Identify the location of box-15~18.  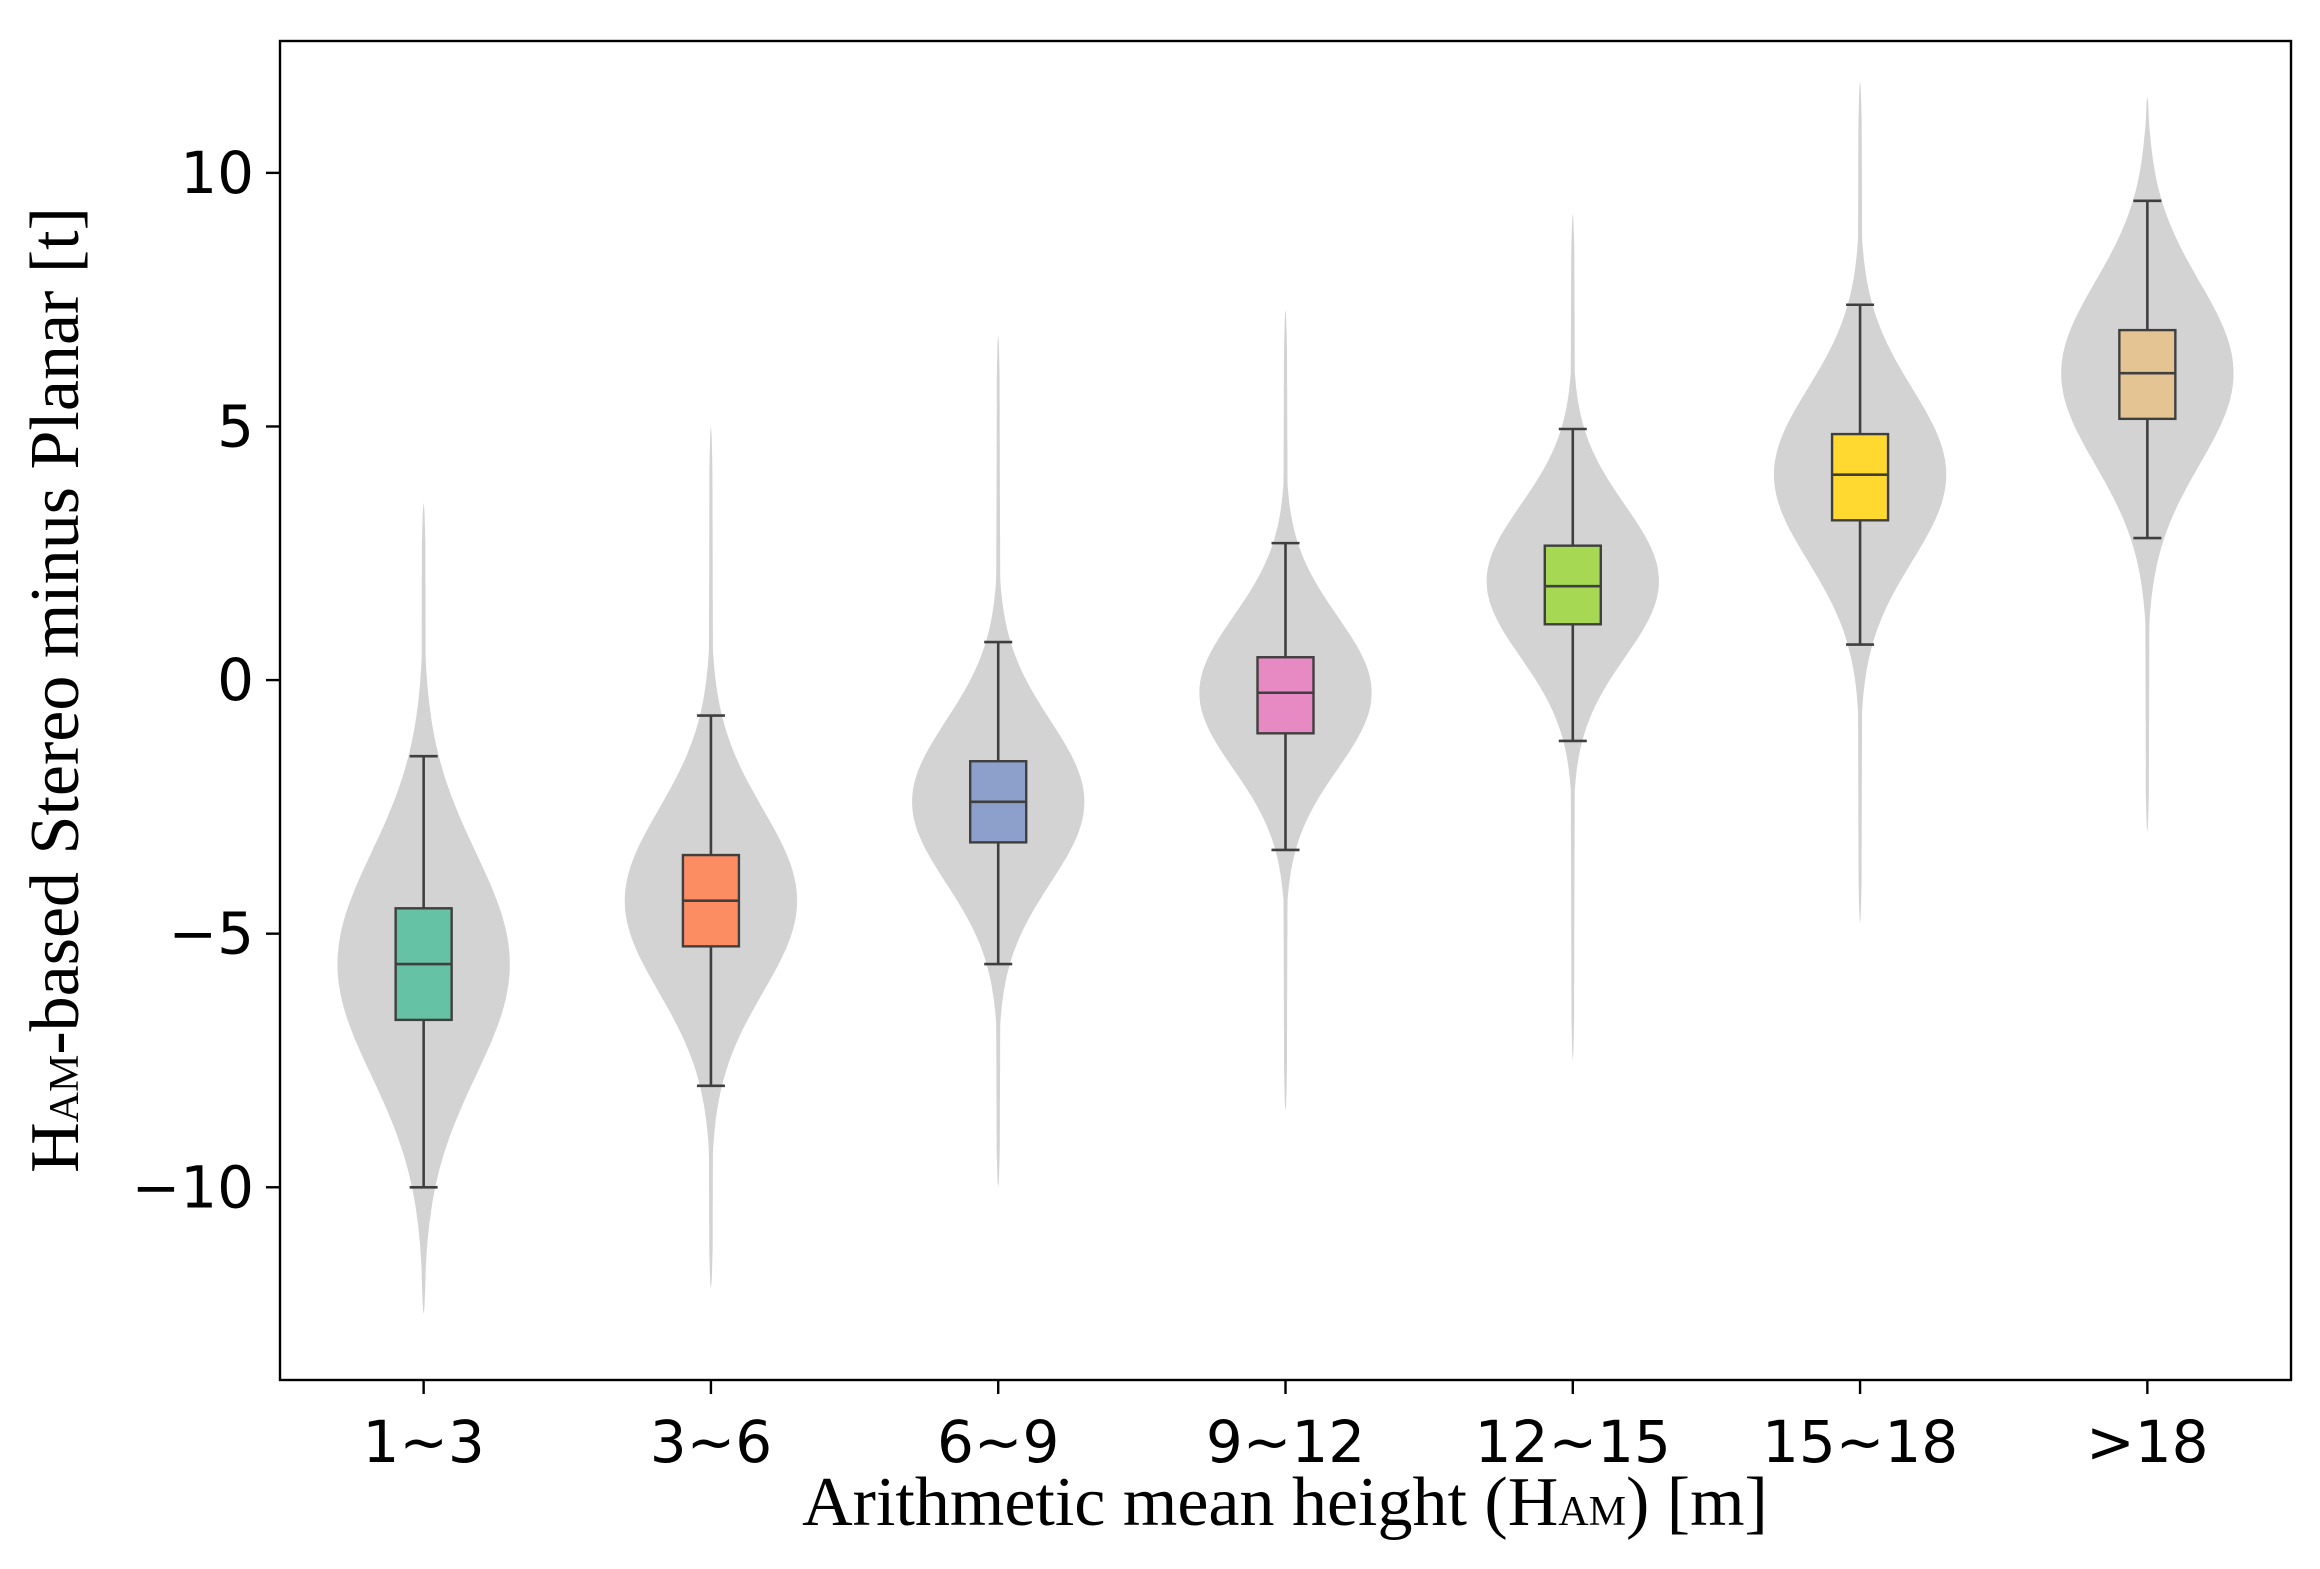
(1860, 477).